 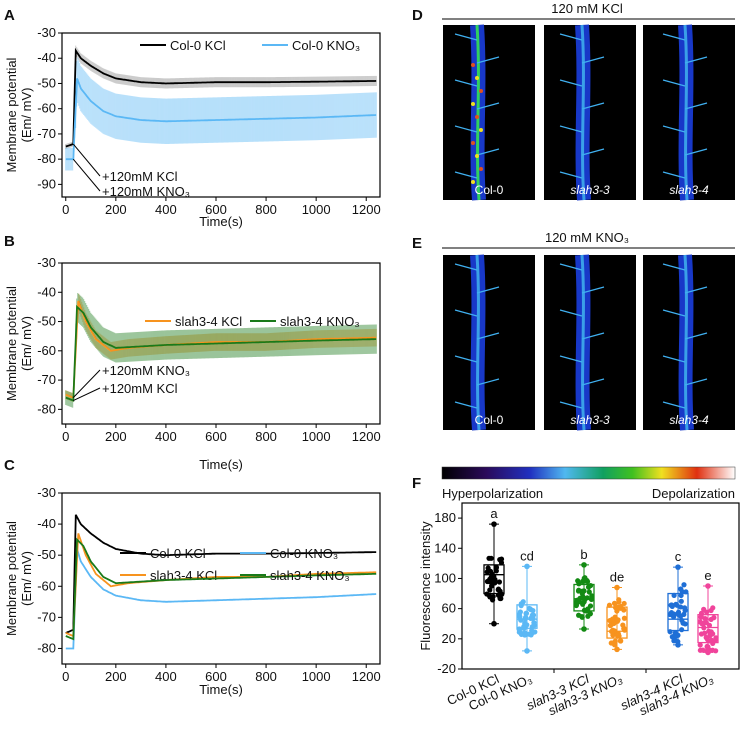 I want to click on significance-letter: c, so click(x=678, y=556).